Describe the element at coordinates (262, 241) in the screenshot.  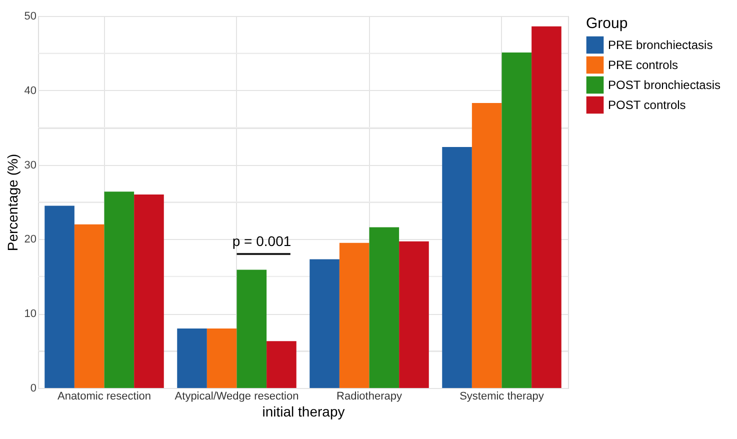
I see `annotation: p = 0.001` at that location.